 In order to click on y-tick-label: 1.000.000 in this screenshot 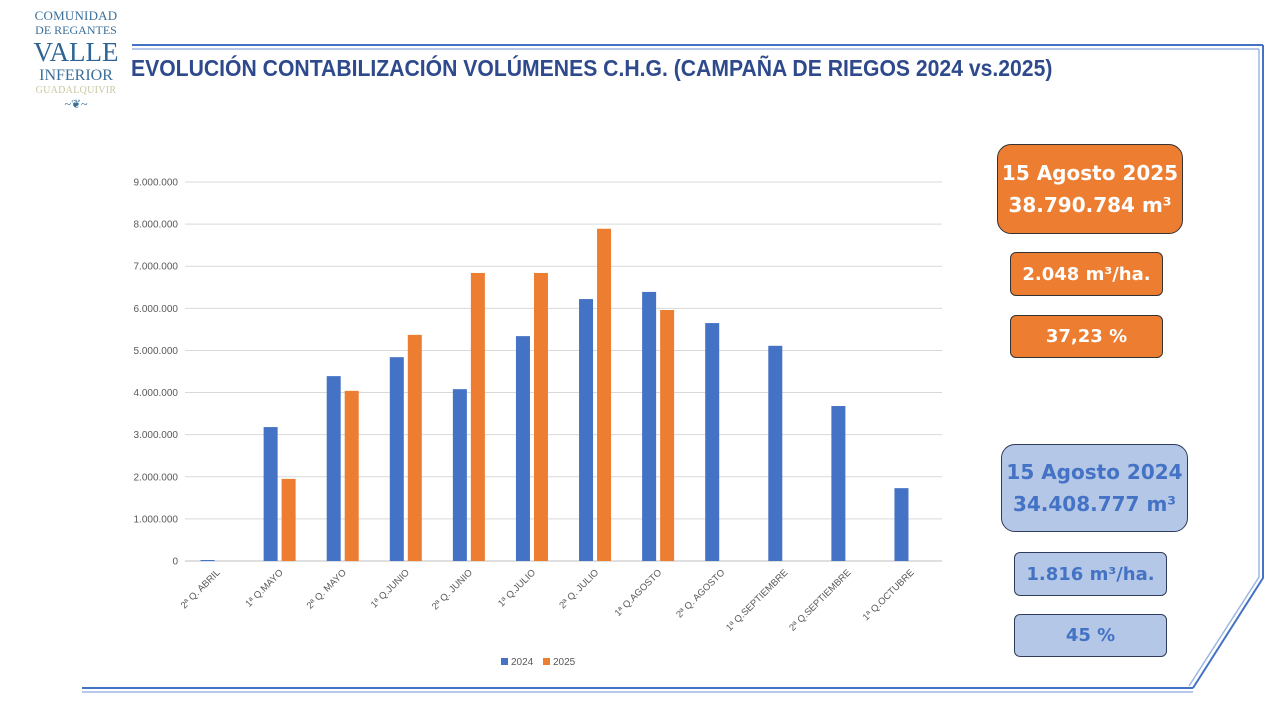, I will do `click(156, 519)`.